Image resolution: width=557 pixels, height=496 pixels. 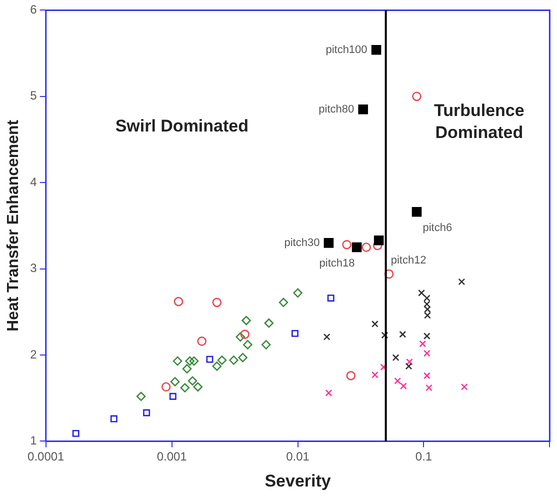 I want to click on data-label: pitch100, so click(x=347, y=50).